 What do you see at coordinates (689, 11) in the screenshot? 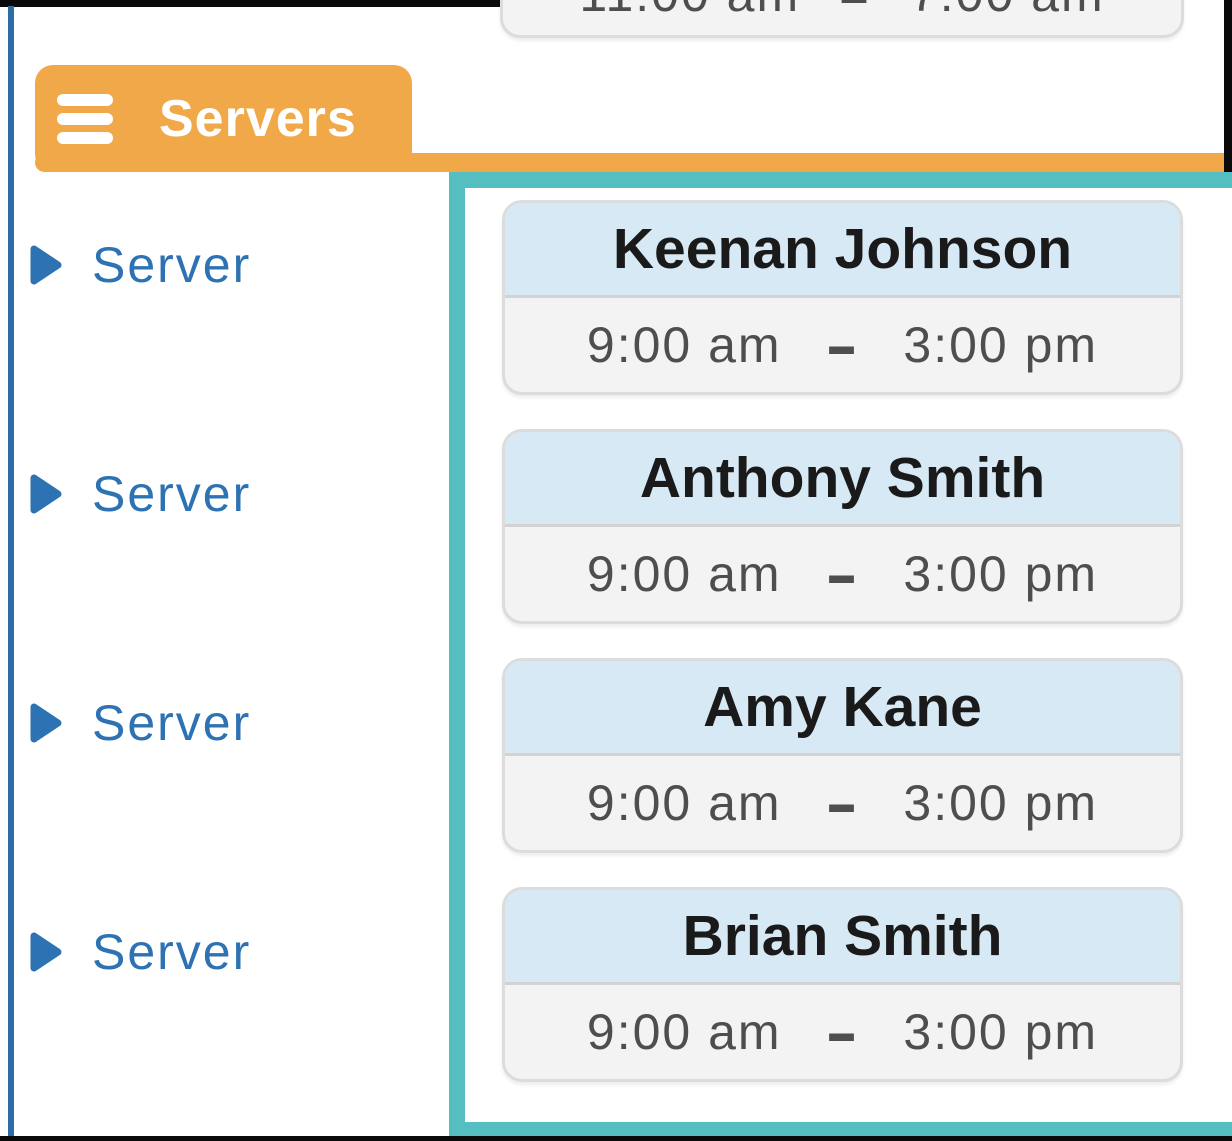
I see `shift-start-time: 11:00 am` at bounding box center [689, 11].